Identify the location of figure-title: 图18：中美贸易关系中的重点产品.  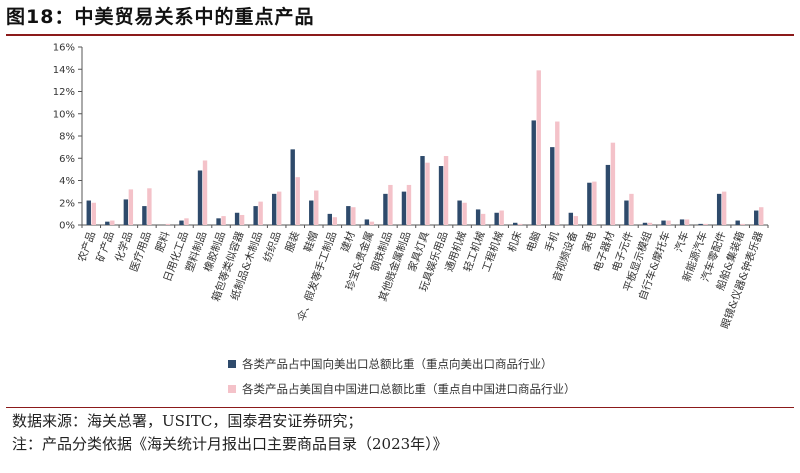
(160, 17).